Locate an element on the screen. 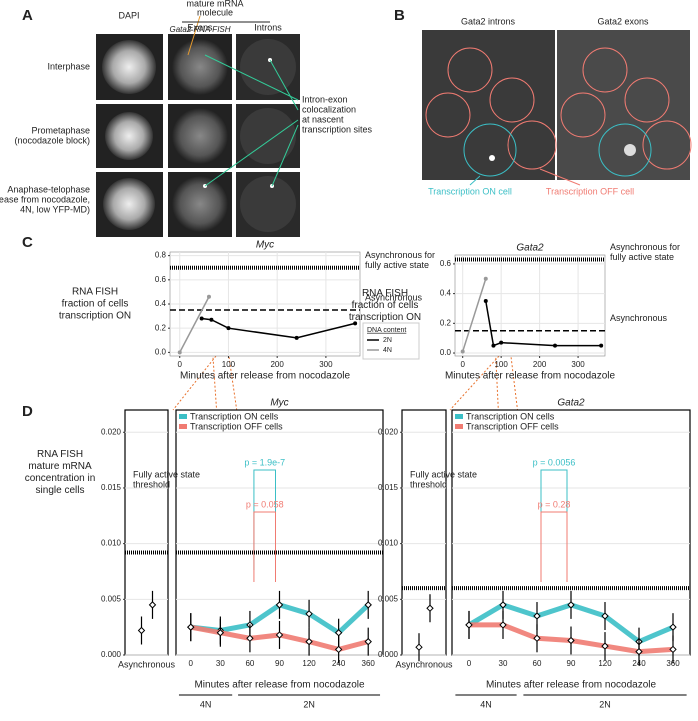 The height and width of the screenshot is (721, 698). row-label: Interphase is located at coordinates (68, 66).